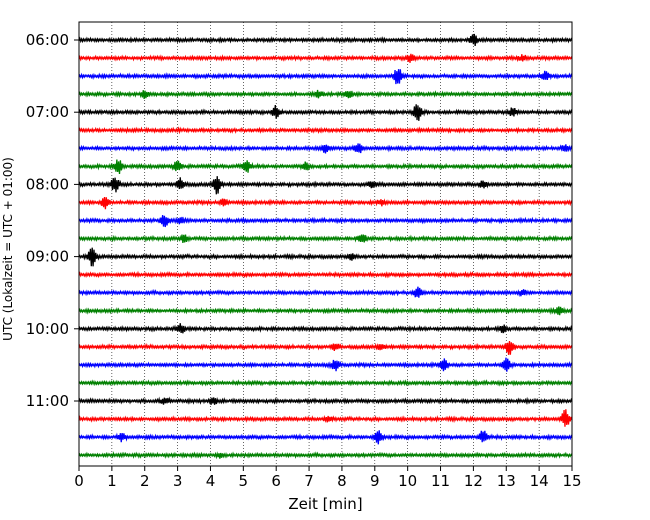 The height and width of the screenshot is (520, 650). Describe the element at coordinates (506, 481) in the screenshot. I see `x-tick-label: 13` at that location.